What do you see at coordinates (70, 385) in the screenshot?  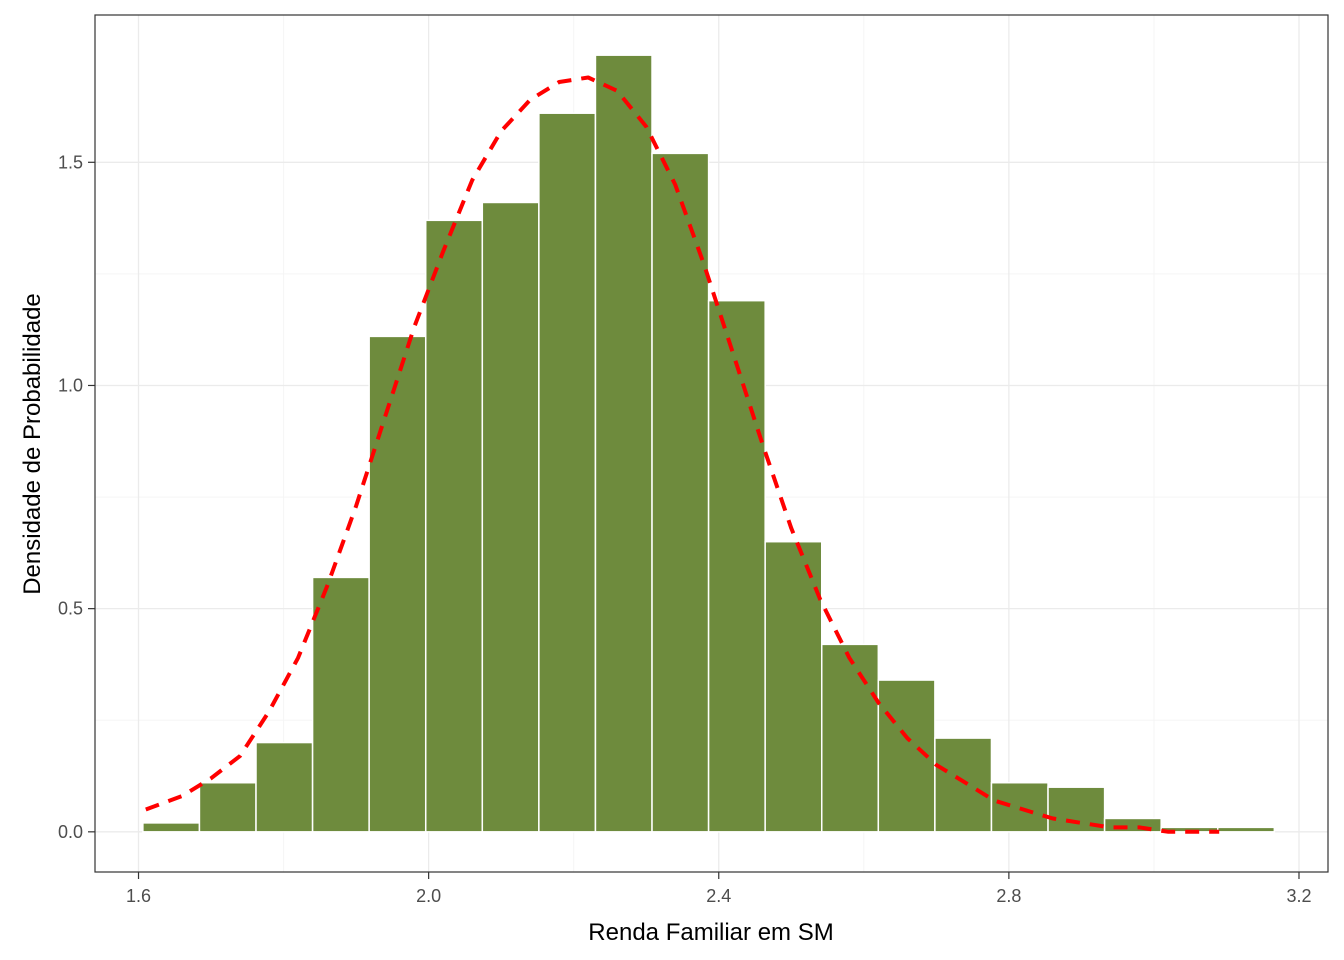 I see `y-tick-label: 1.0` at bounding box center [70, 385].